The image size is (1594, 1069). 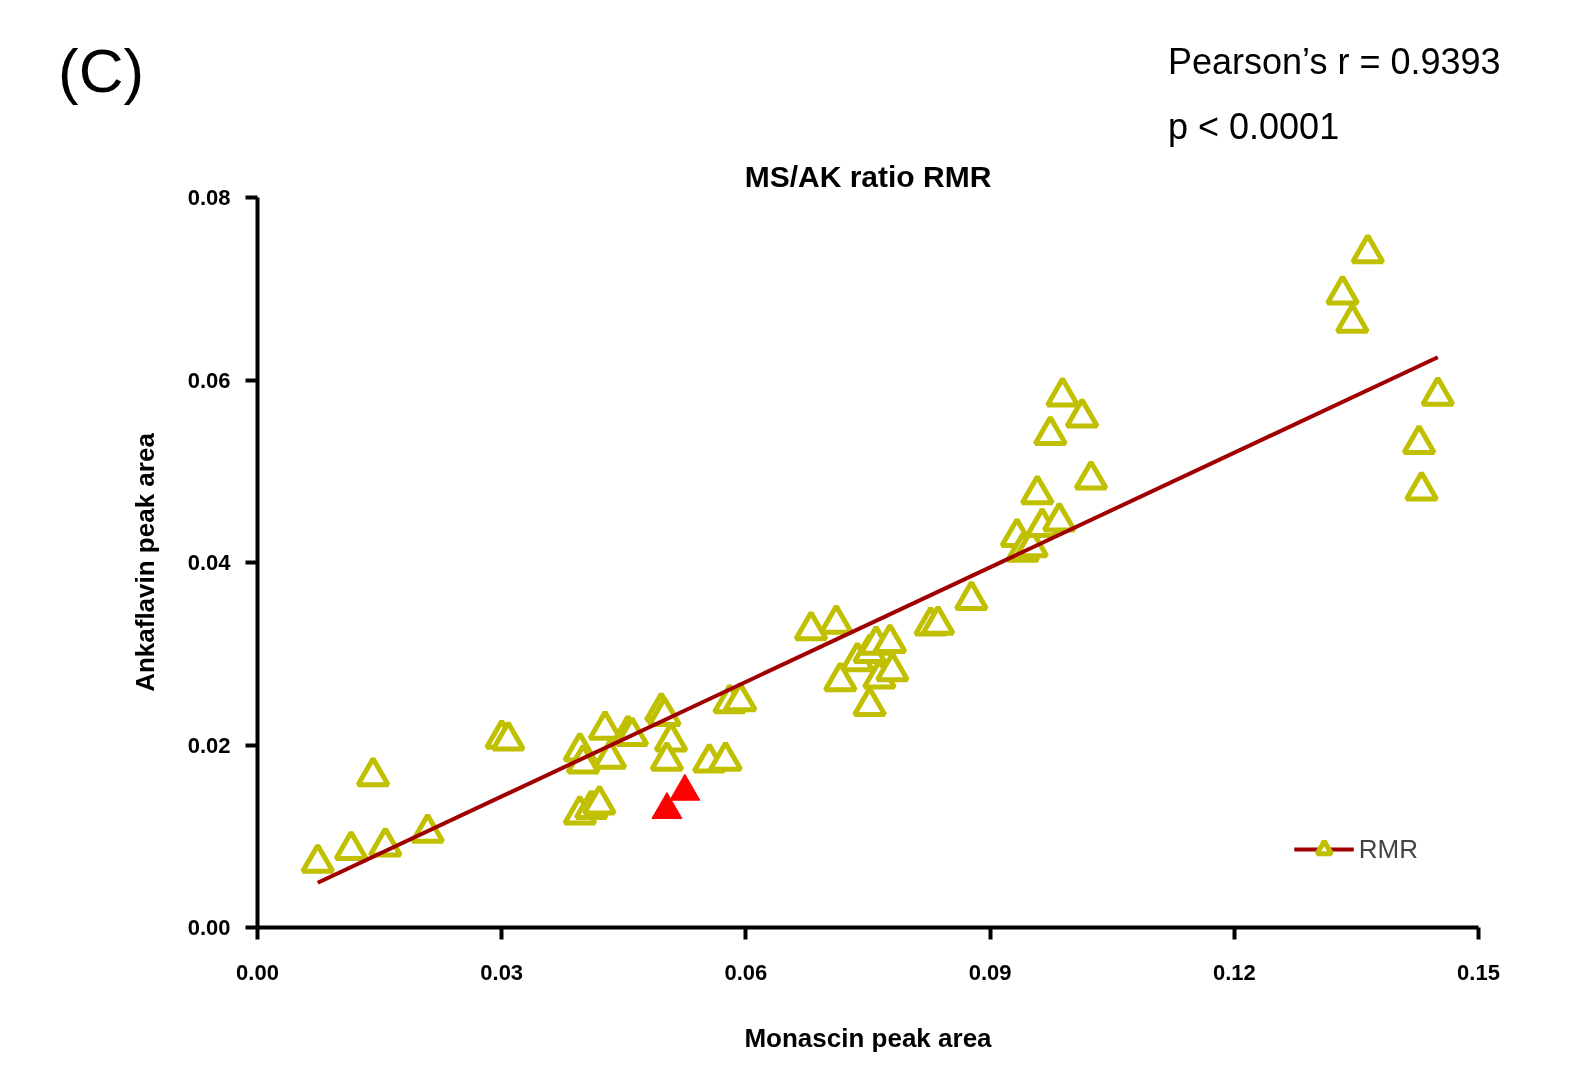 I want to click on x-tick-label: 0.03, so click(x=502, y=972).